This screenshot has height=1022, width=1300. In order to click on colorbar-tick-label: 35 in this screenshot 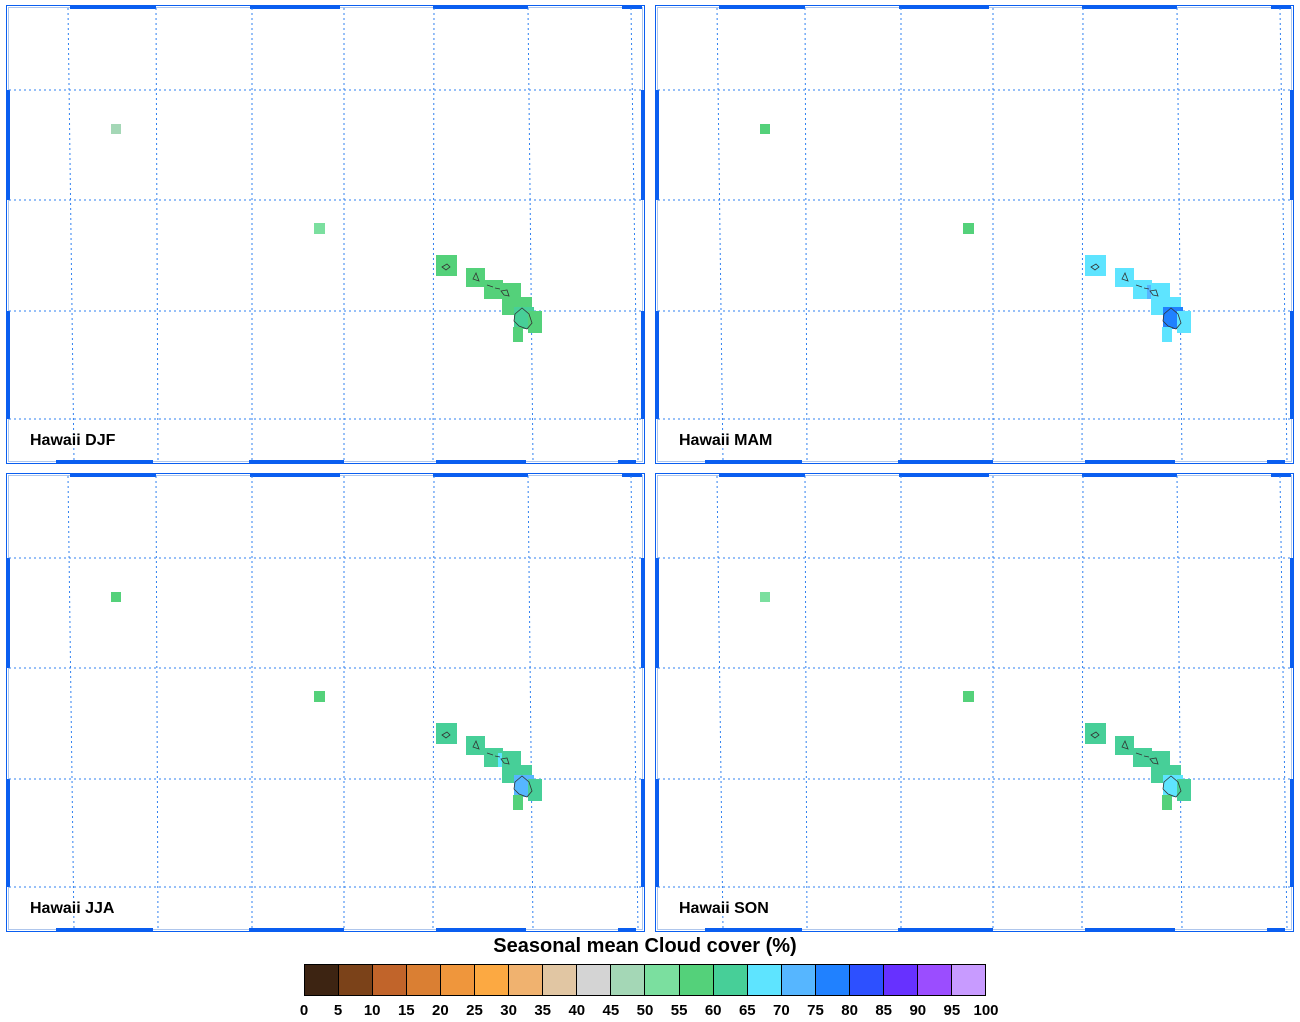, I will do `click(543, 1010)`.